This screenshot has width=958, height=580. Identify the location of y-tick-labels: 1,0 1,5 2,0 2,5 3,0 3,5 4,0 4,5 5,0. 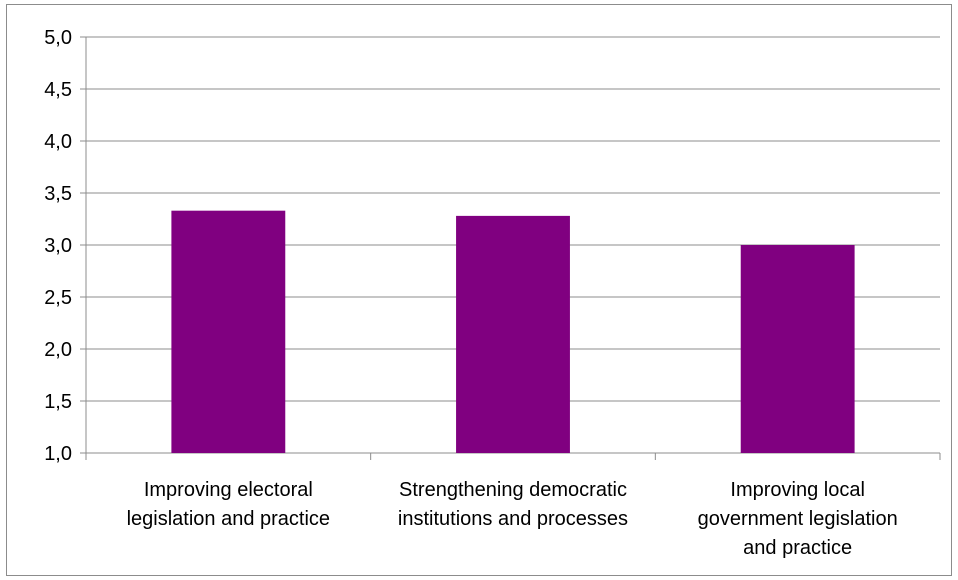
(58, 246).